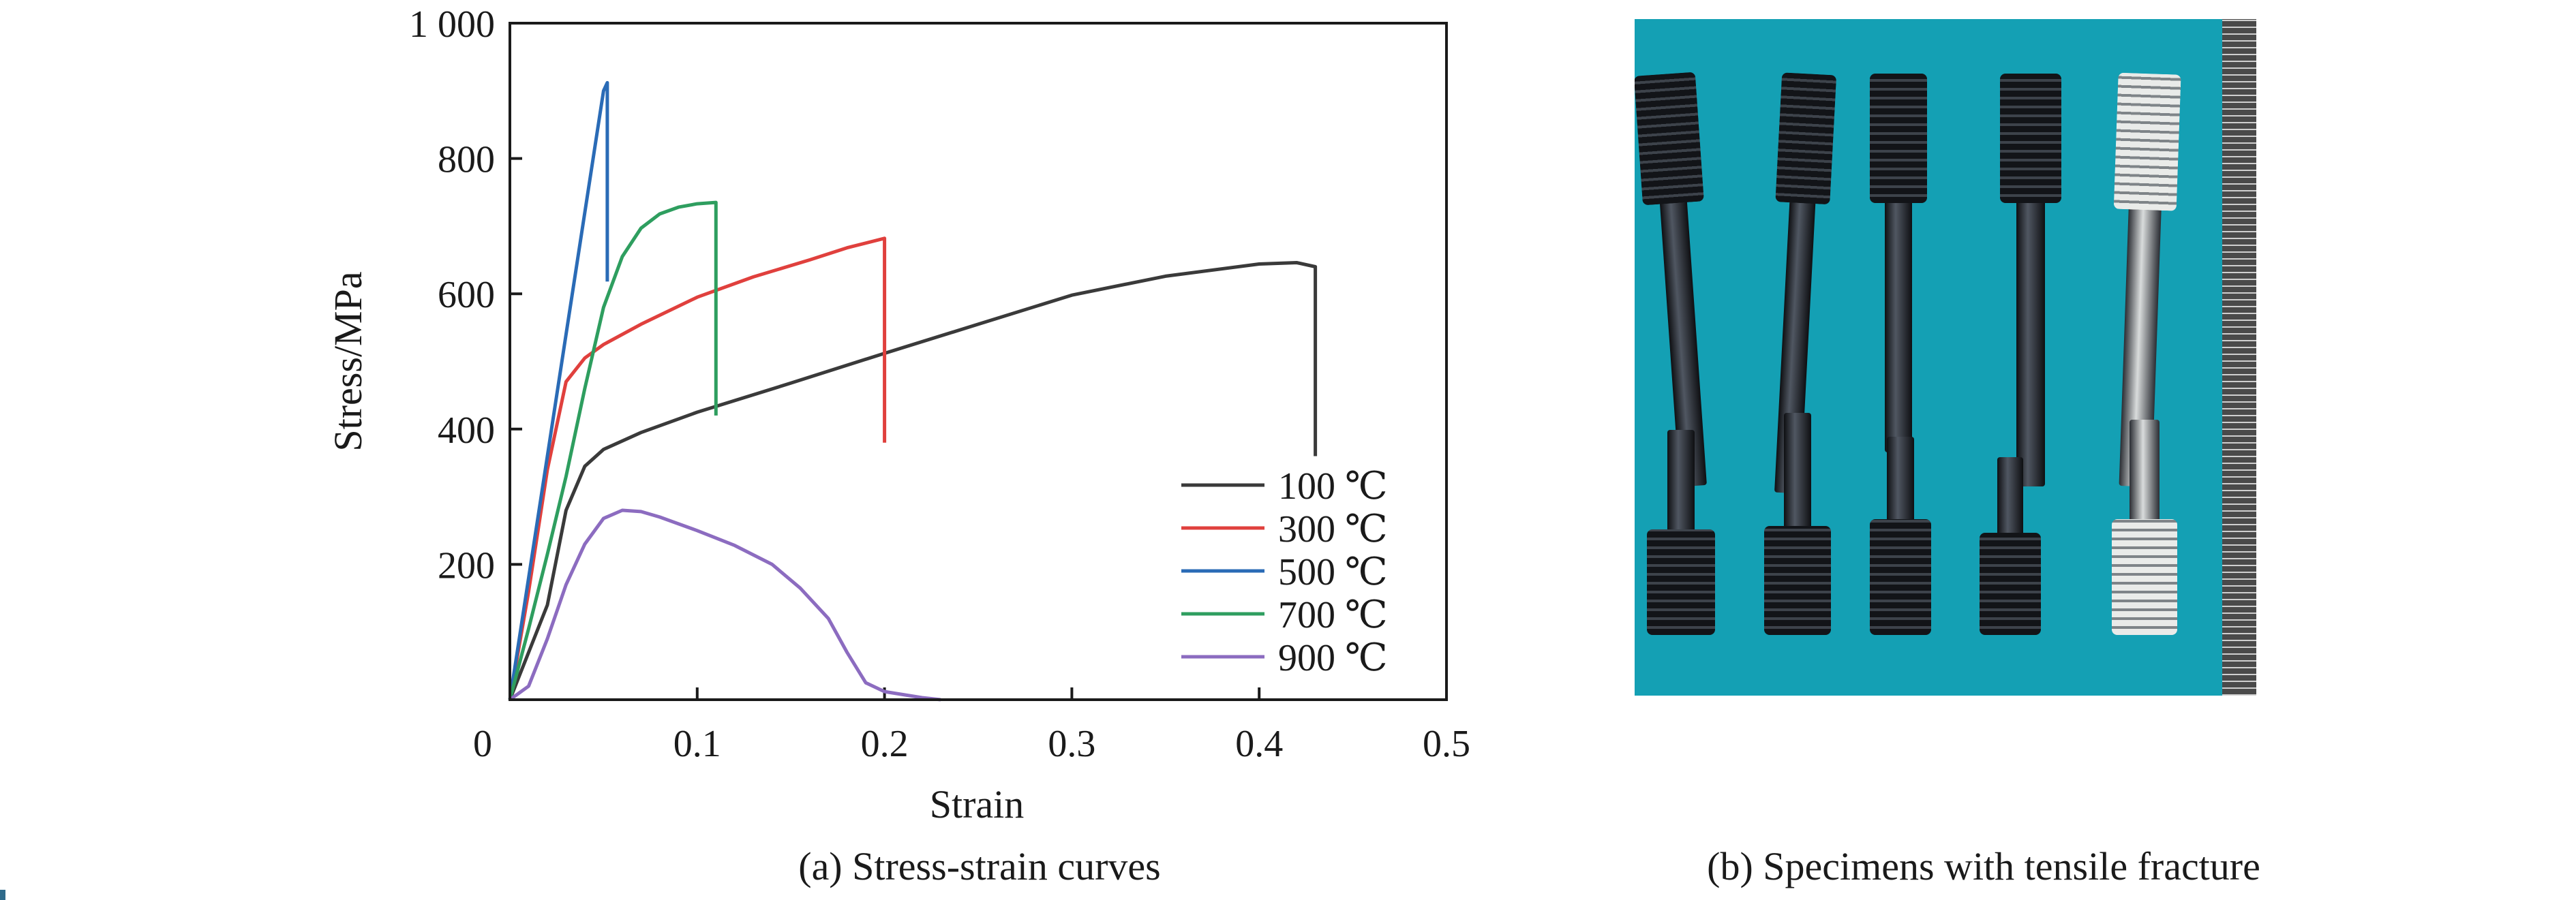 The image size is (2576, 900). What do you see at coordinates (697, 744) in the screenshot?
I see `x-tick-label: 0.1` at bounding box center [697, 744].